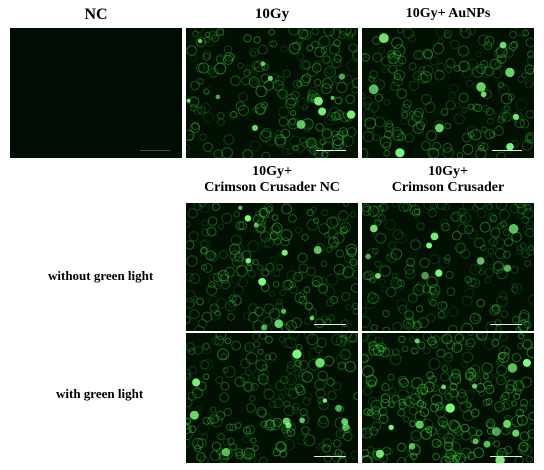 This screenshot has width=544, height=470. I want to click on micrograph-10gy-aunps, so click(448, 93).